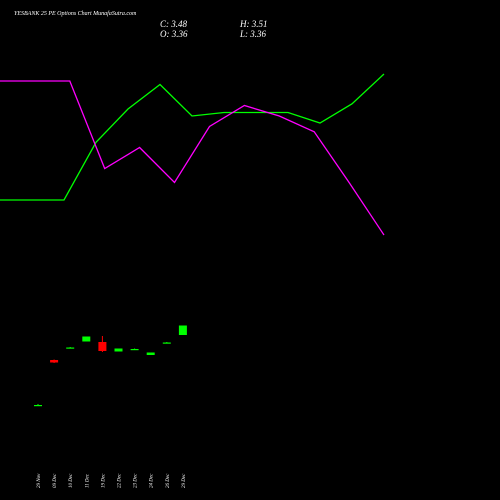  I want to click on x-tick-label: 22 Dec, so click(120, 480).